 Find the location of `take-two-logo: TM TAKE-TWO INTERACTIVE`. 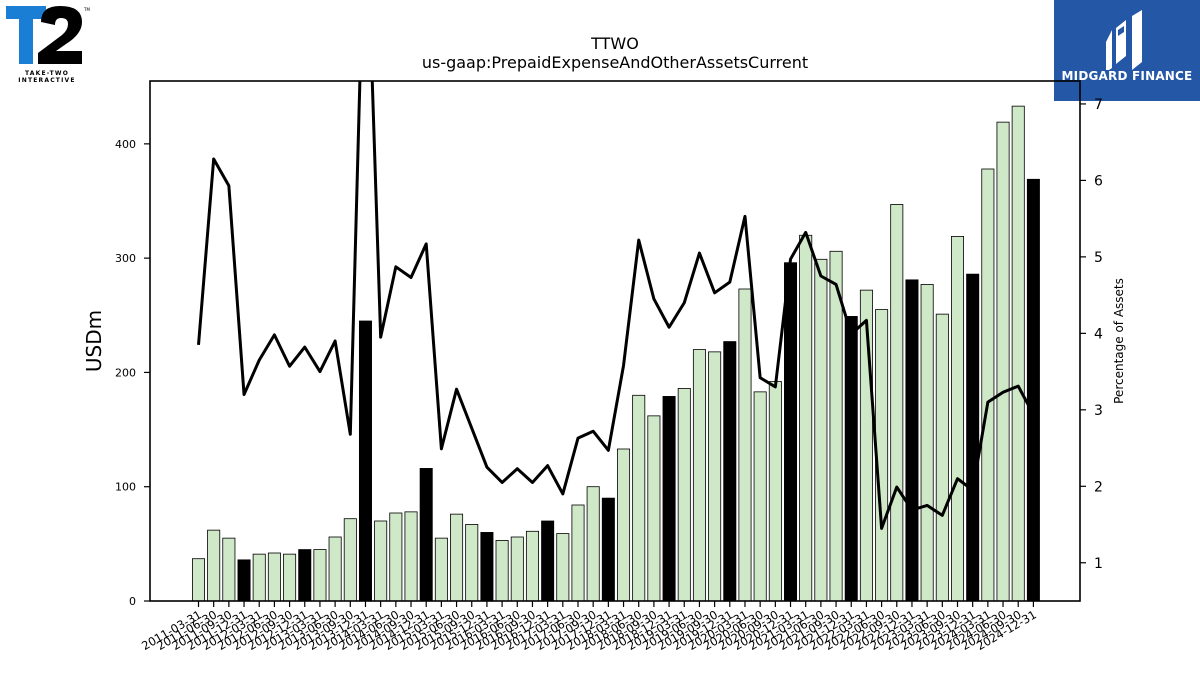

take-two-logo: TM TAKE-TWO INTERACTIVE is located at coordinates (47, 44).